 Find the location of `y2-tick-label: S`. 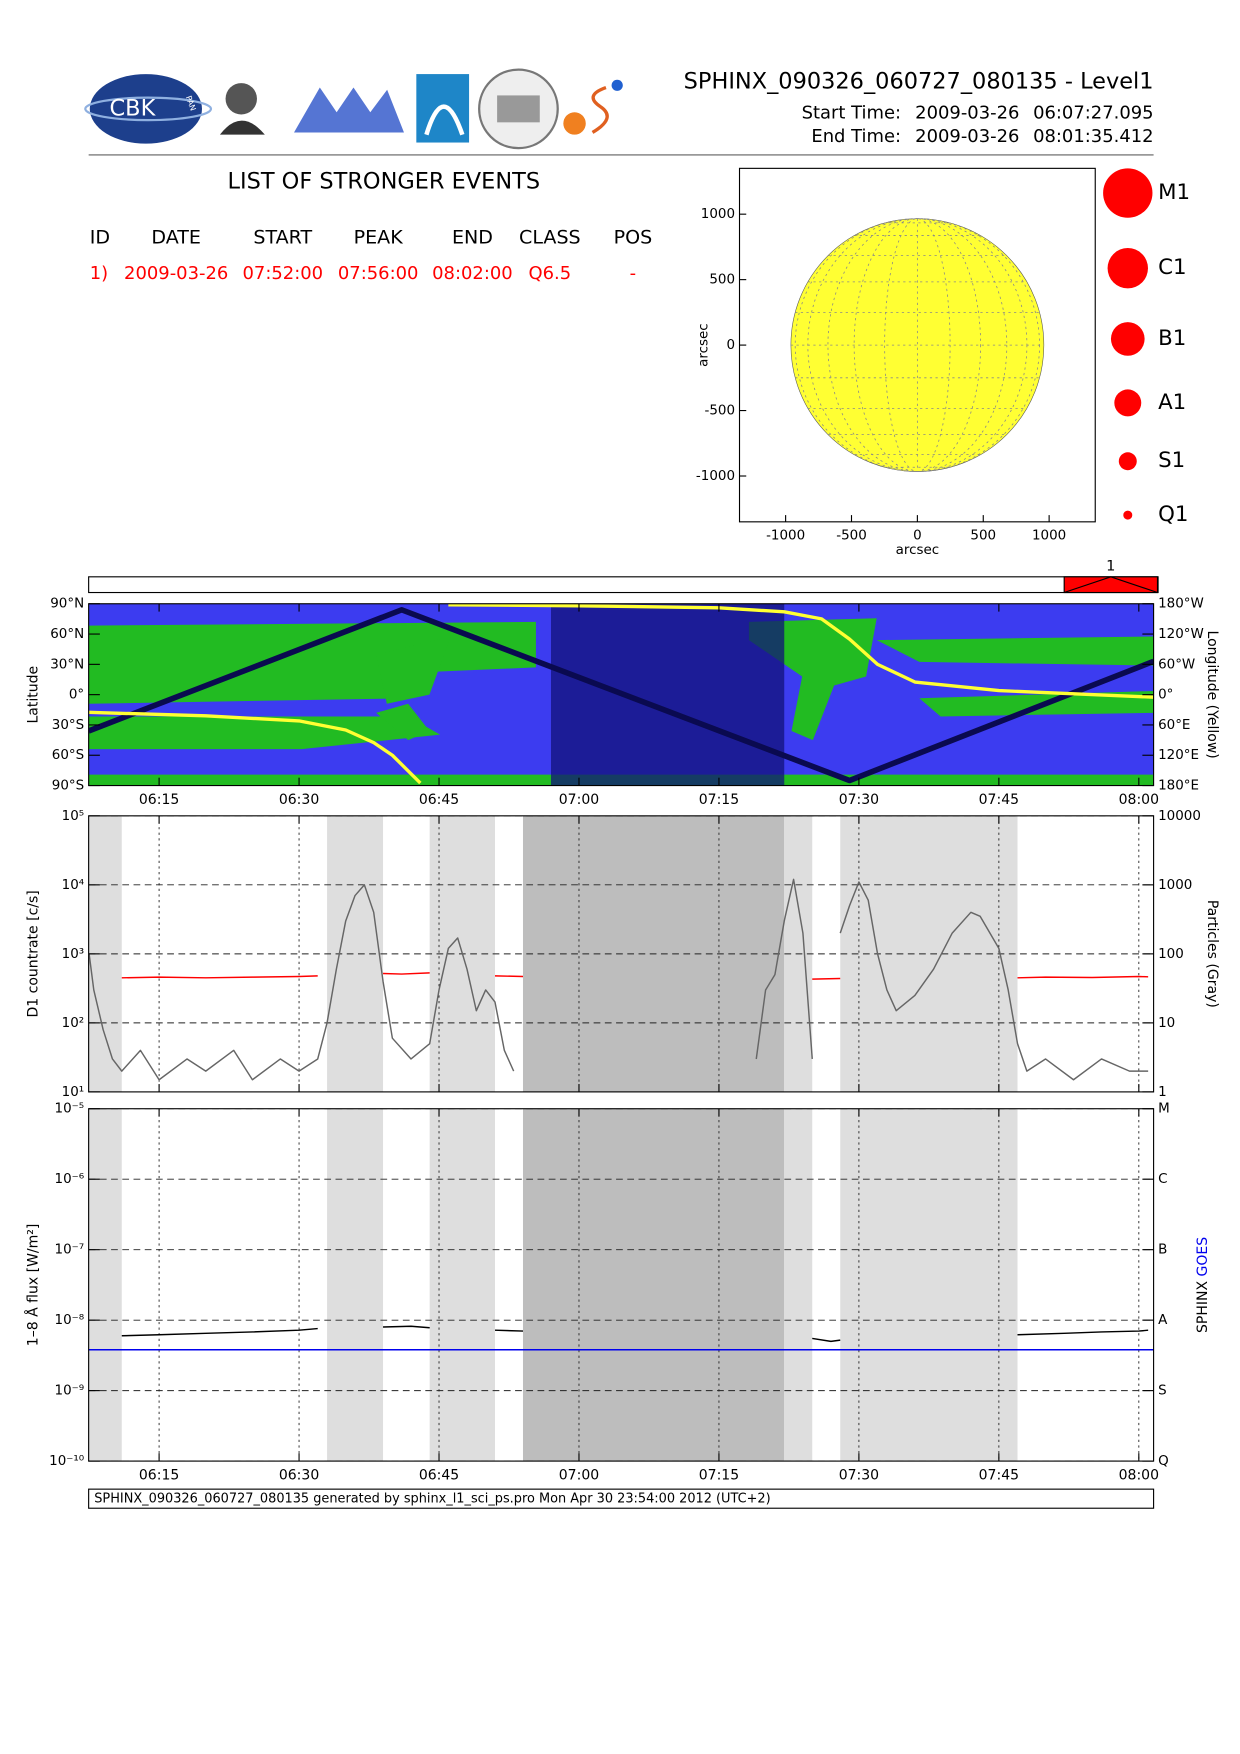

y2-tick-label: S is located at coordinates (1162, 1391).